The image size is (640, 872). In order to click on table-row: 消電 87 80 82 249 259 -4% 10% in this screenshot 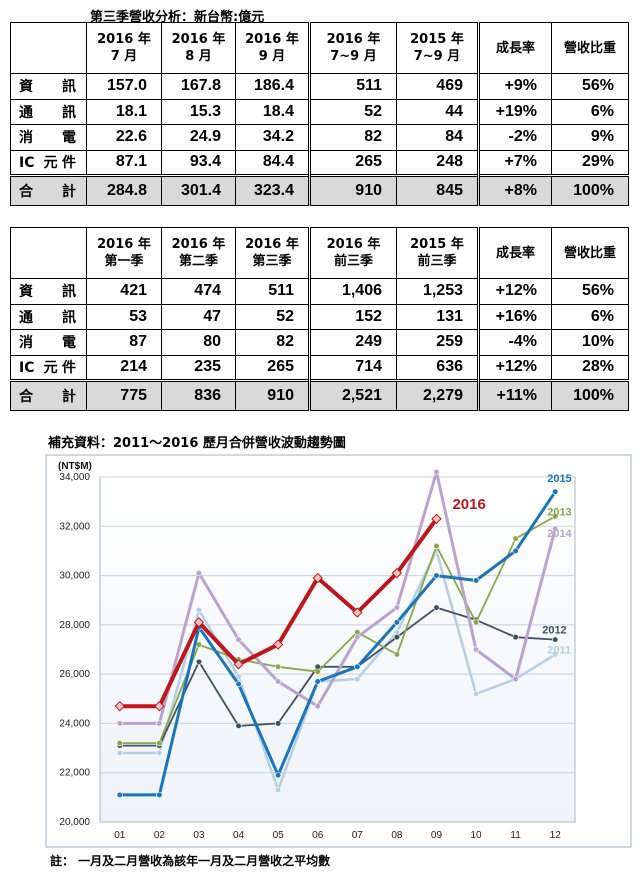, I will do `click(319, 342)`.